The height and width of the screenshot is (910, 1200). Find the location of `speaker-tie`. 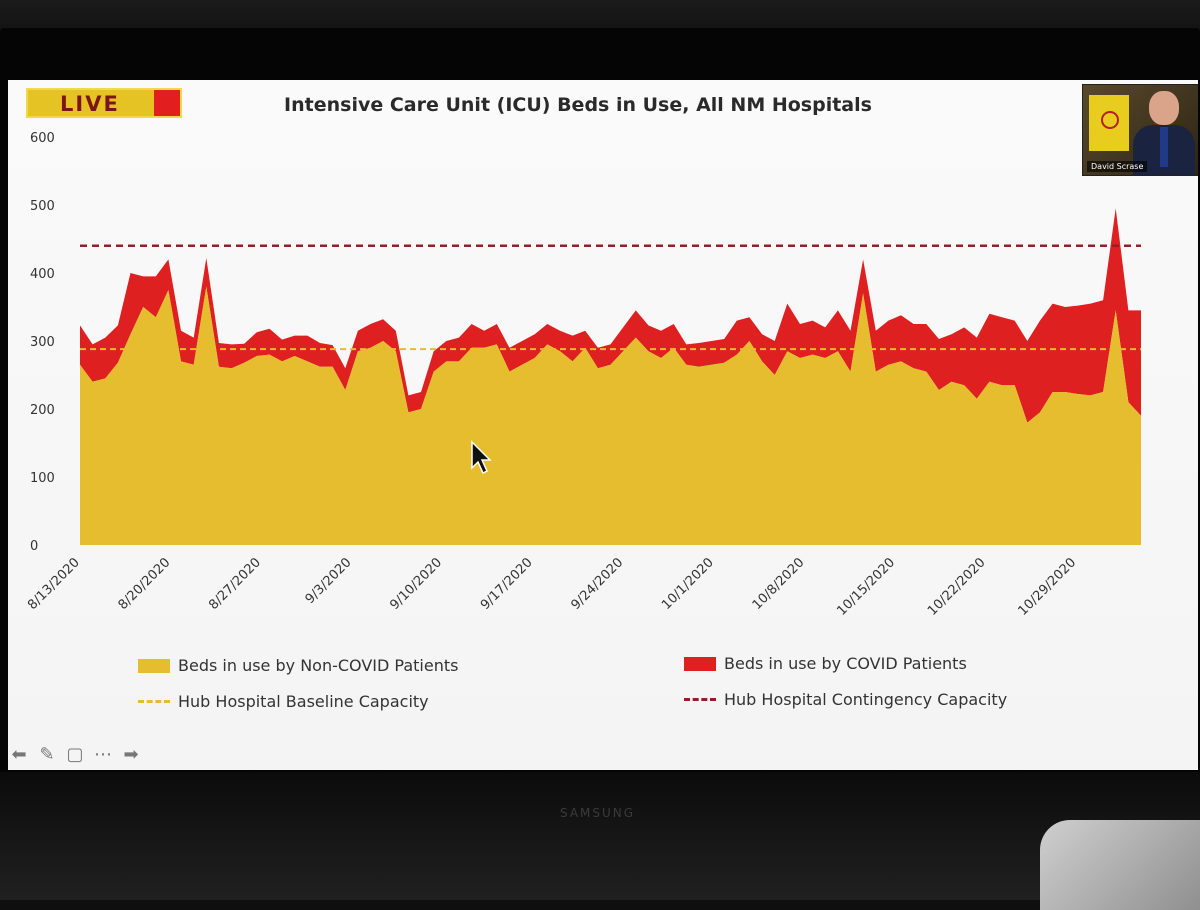

speaker-tie is located at coordinates (1164, 147).